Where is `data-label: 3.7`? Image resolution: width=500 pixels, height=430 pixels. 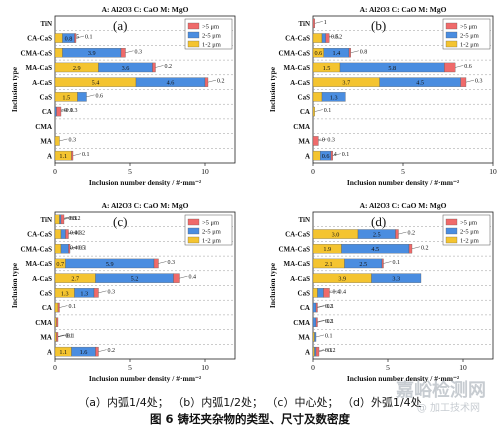
data-label: 3.7 is located at coordinates (346, 83).